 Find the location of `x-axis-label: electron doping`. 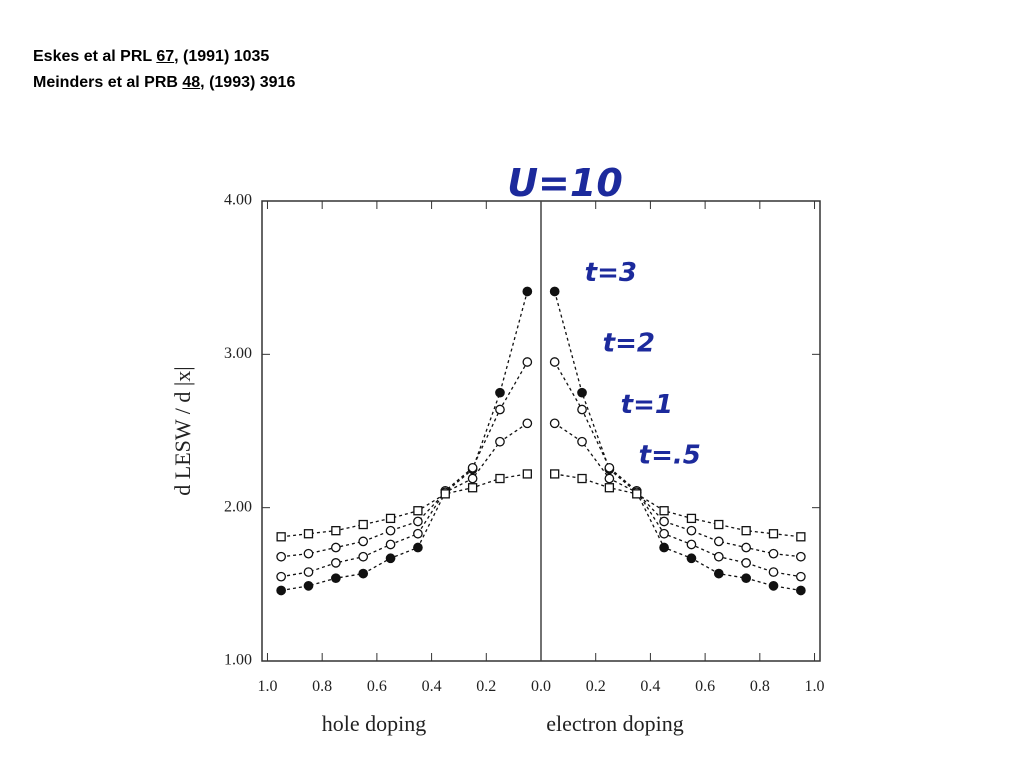

x-axis-label: electron doping is located at coordinates (614, 723).